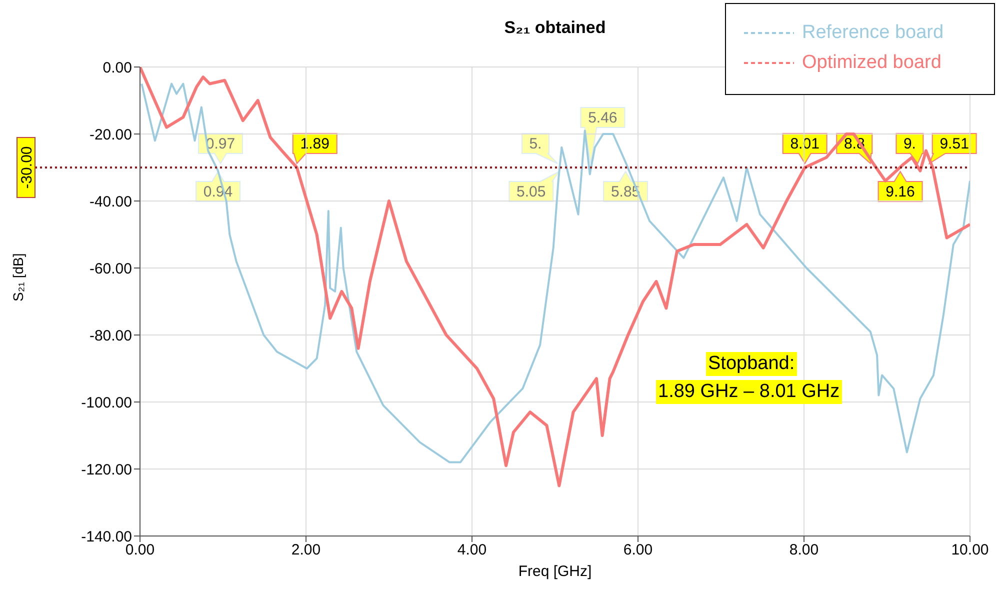 The height and width of the screenshot is (590, 1000). Describe the element at coordinates (954, 144) in the screenshot. I see `annotation: 9.51` at that location.